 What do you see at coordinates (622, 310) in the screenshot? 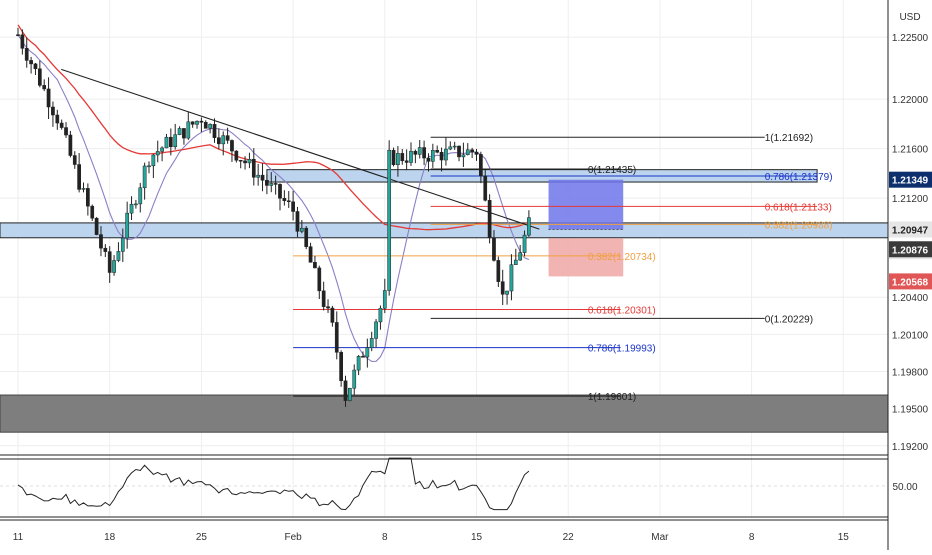
I see `fib-label: 0.618(1.20301)` at bounding box center [622, 310].